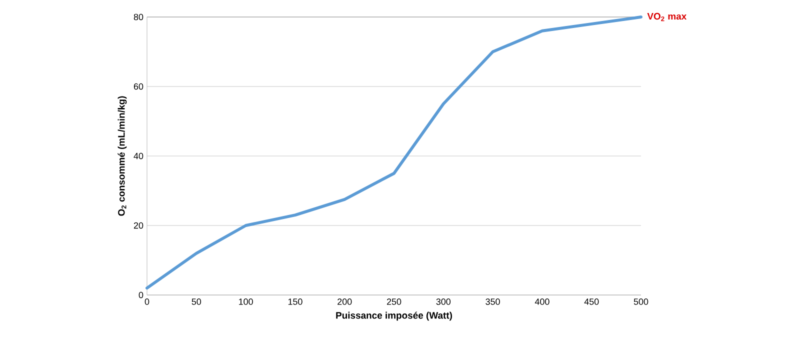 This screenshot has height=349, width=800. What do you see at coordinates (394, 316) in the screenshot?
I see `x-axis-title: Puissance imposée (Watt)` at bounding box center [394, 316].